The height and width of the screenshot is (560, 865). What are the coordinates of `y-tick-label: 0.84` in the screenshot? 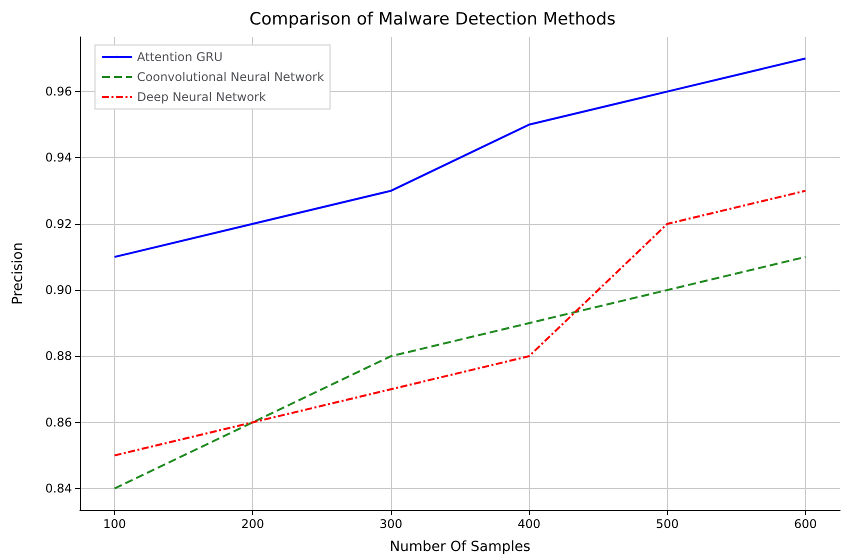 It's located at (58, 489).